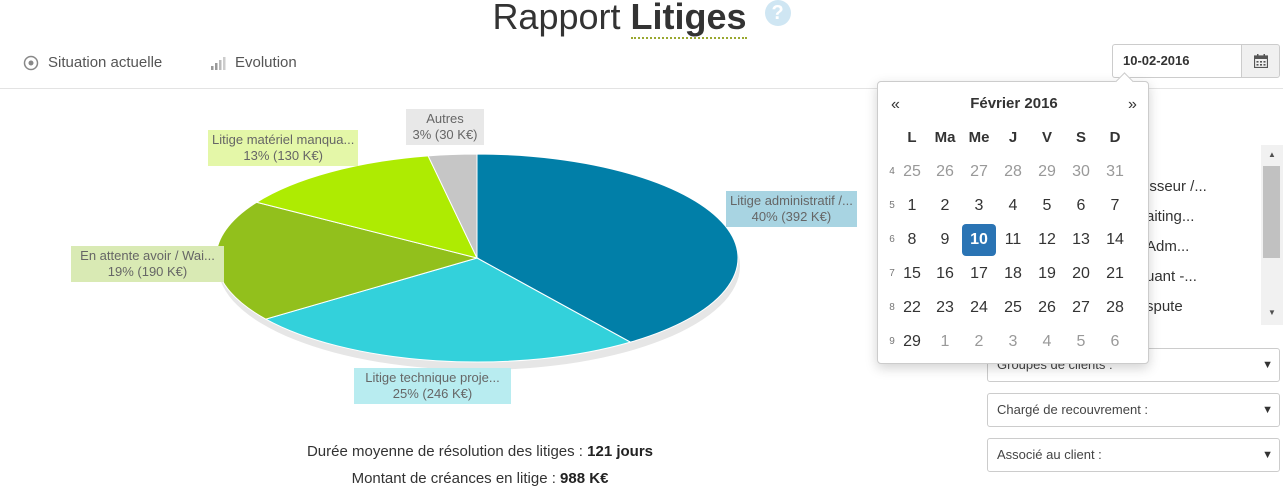 This screenshot has width=1283, height=487. What do you see at coordinates (1164, 306) in the screenshot?
I see `list-item: spute` at bounding box center [1164, 306].